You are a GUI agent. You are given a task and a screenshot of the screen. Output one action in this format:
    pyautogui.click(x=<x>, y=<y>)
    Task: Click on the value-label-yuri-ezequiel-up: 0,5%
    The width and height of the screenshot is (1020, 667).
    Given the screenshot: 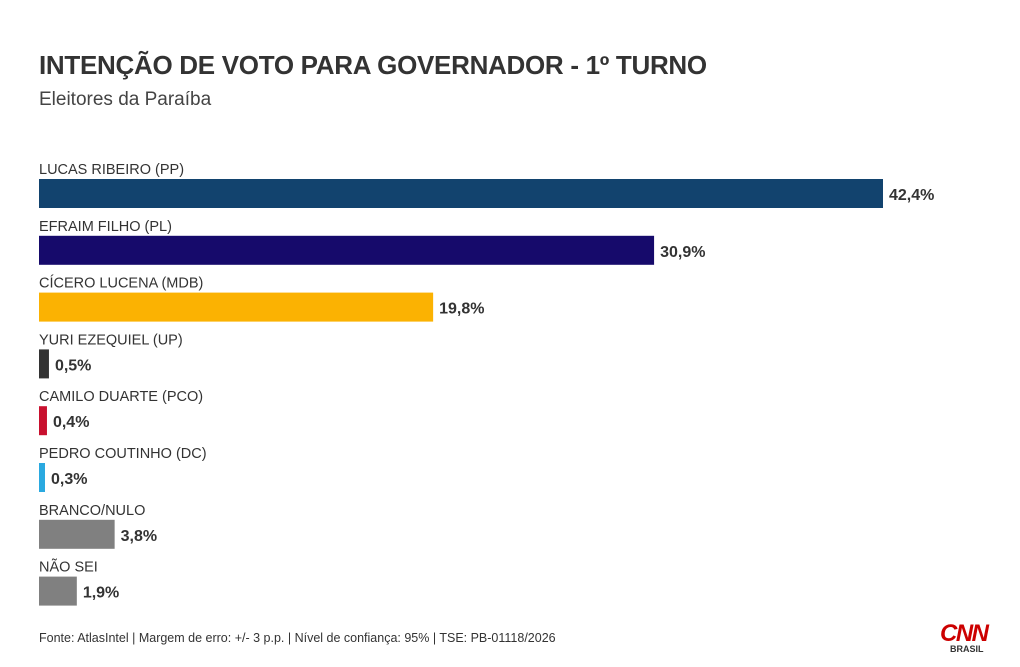 What is the action you would take?
    pyautogui.click(x=73, y=365)
    